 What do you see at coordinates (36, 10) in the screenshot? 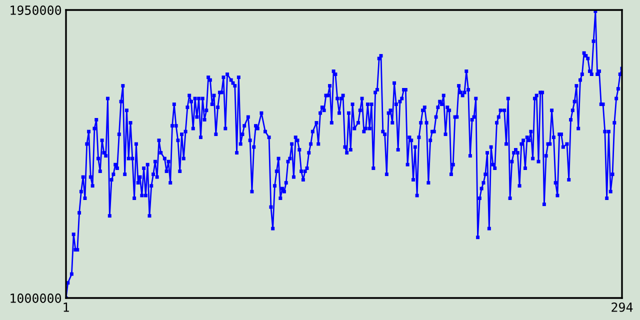
I see `y-tick-label: 1950000` at bounding box center [36, 10].